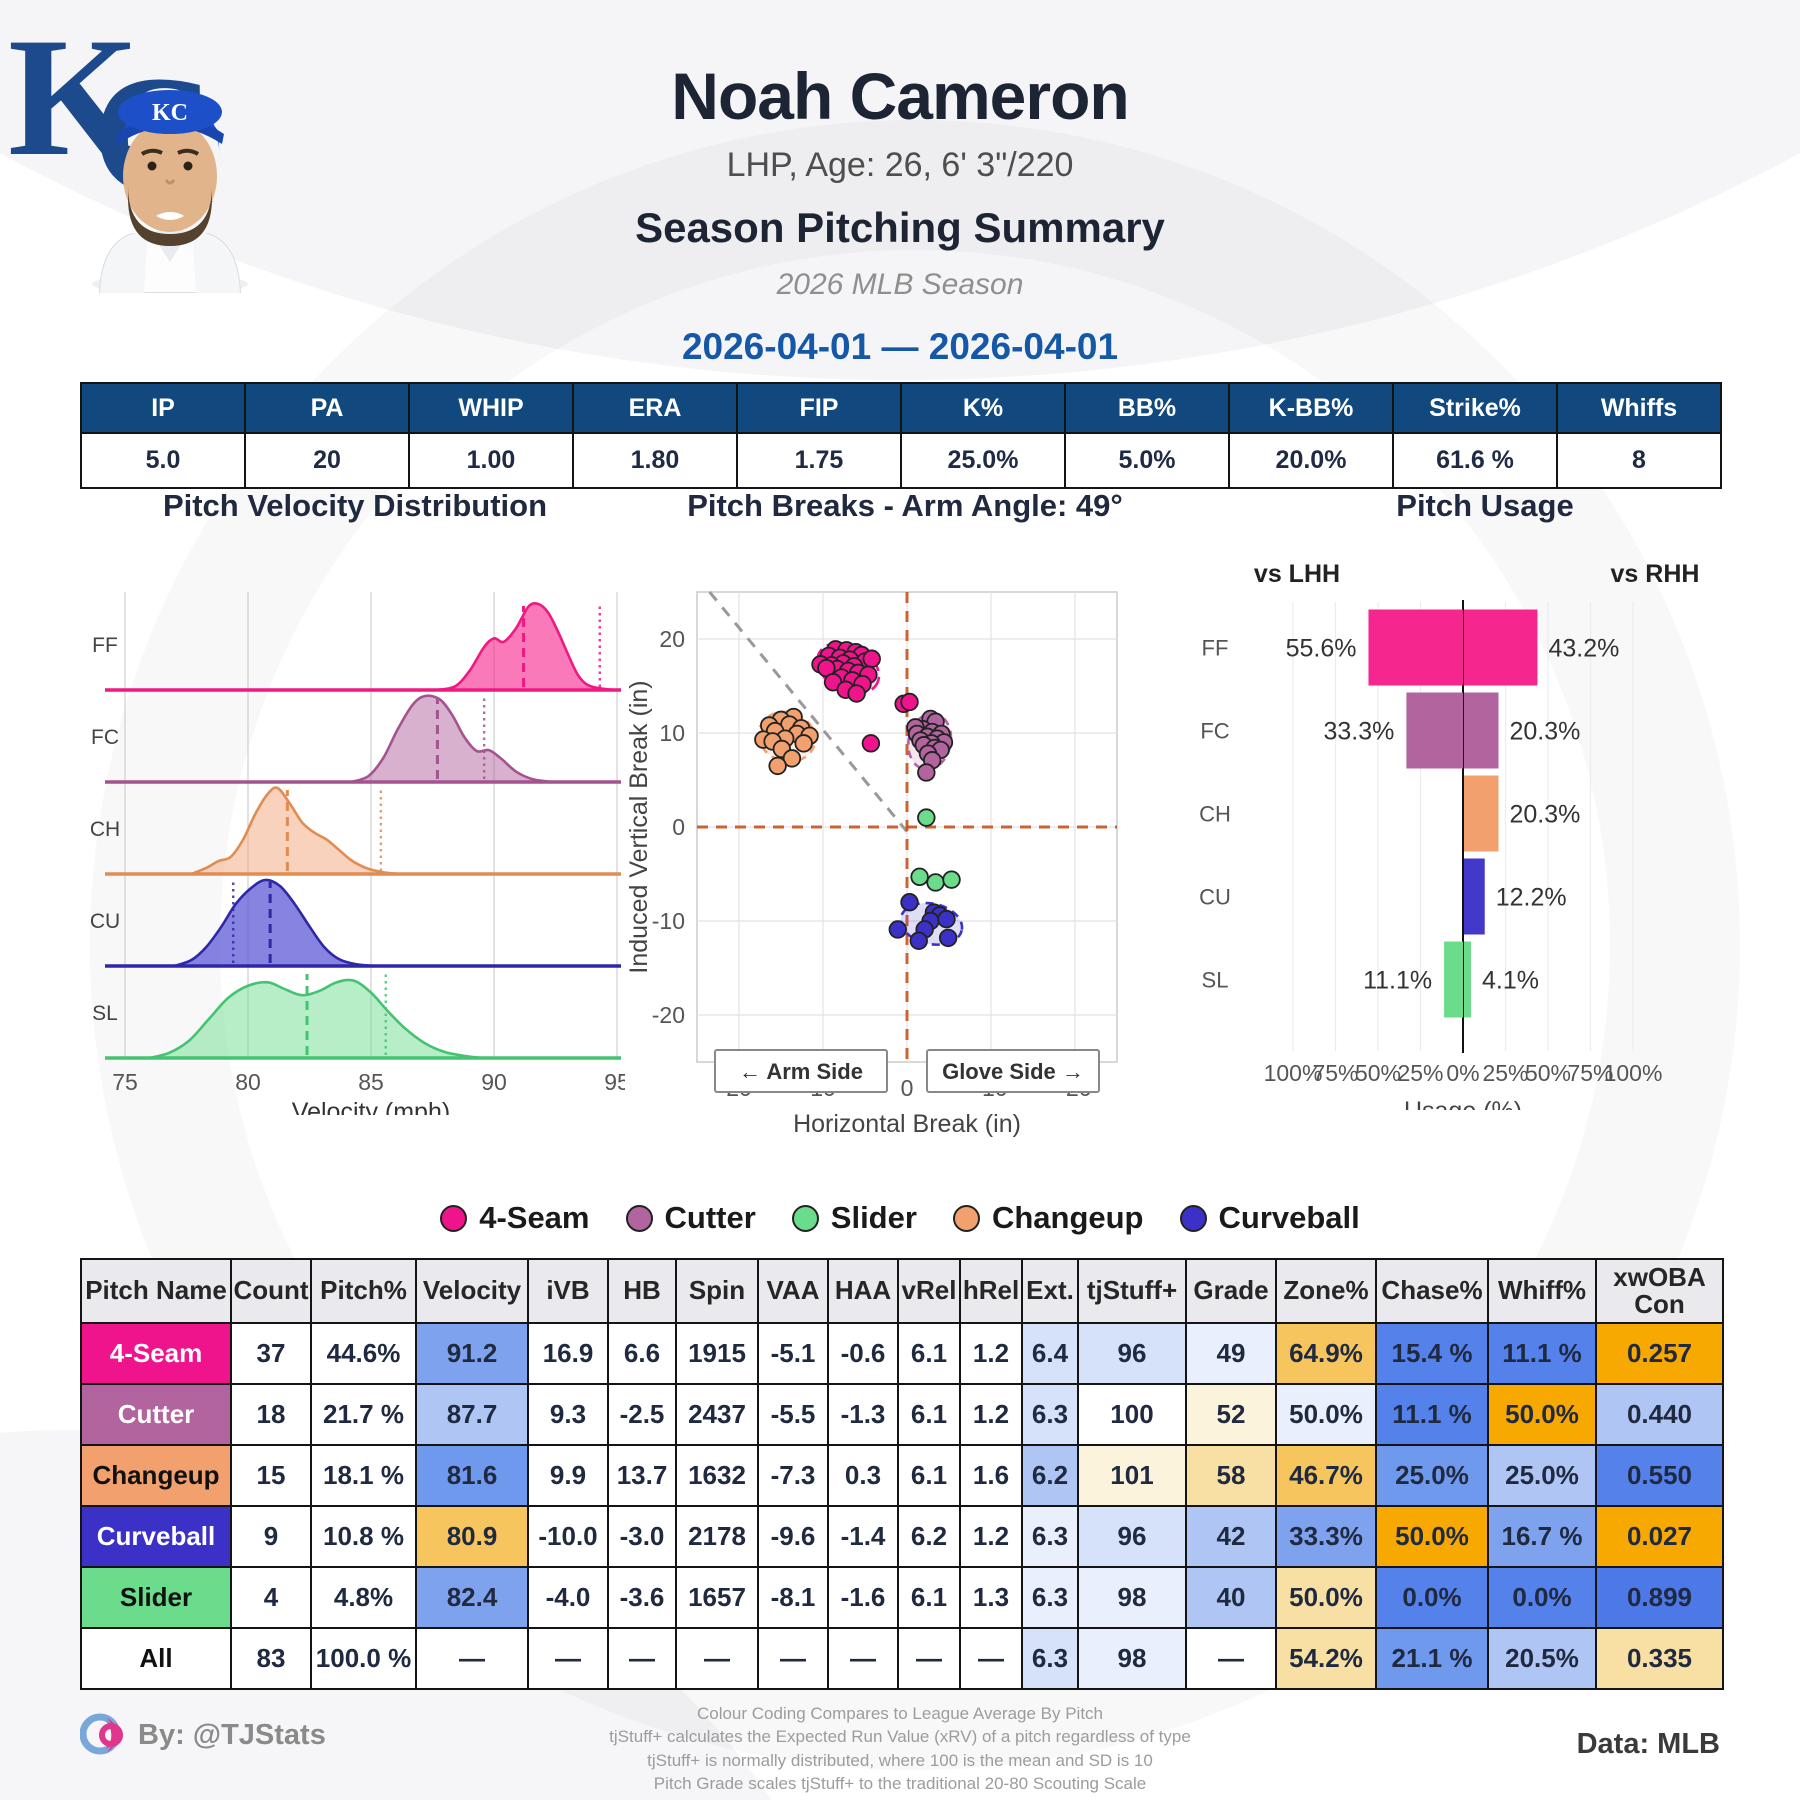  What do you see at coordinates (271, 1536) in the screenshot?
I see `pitch-metric-cell: 9` at bounding box center [271, 1536].